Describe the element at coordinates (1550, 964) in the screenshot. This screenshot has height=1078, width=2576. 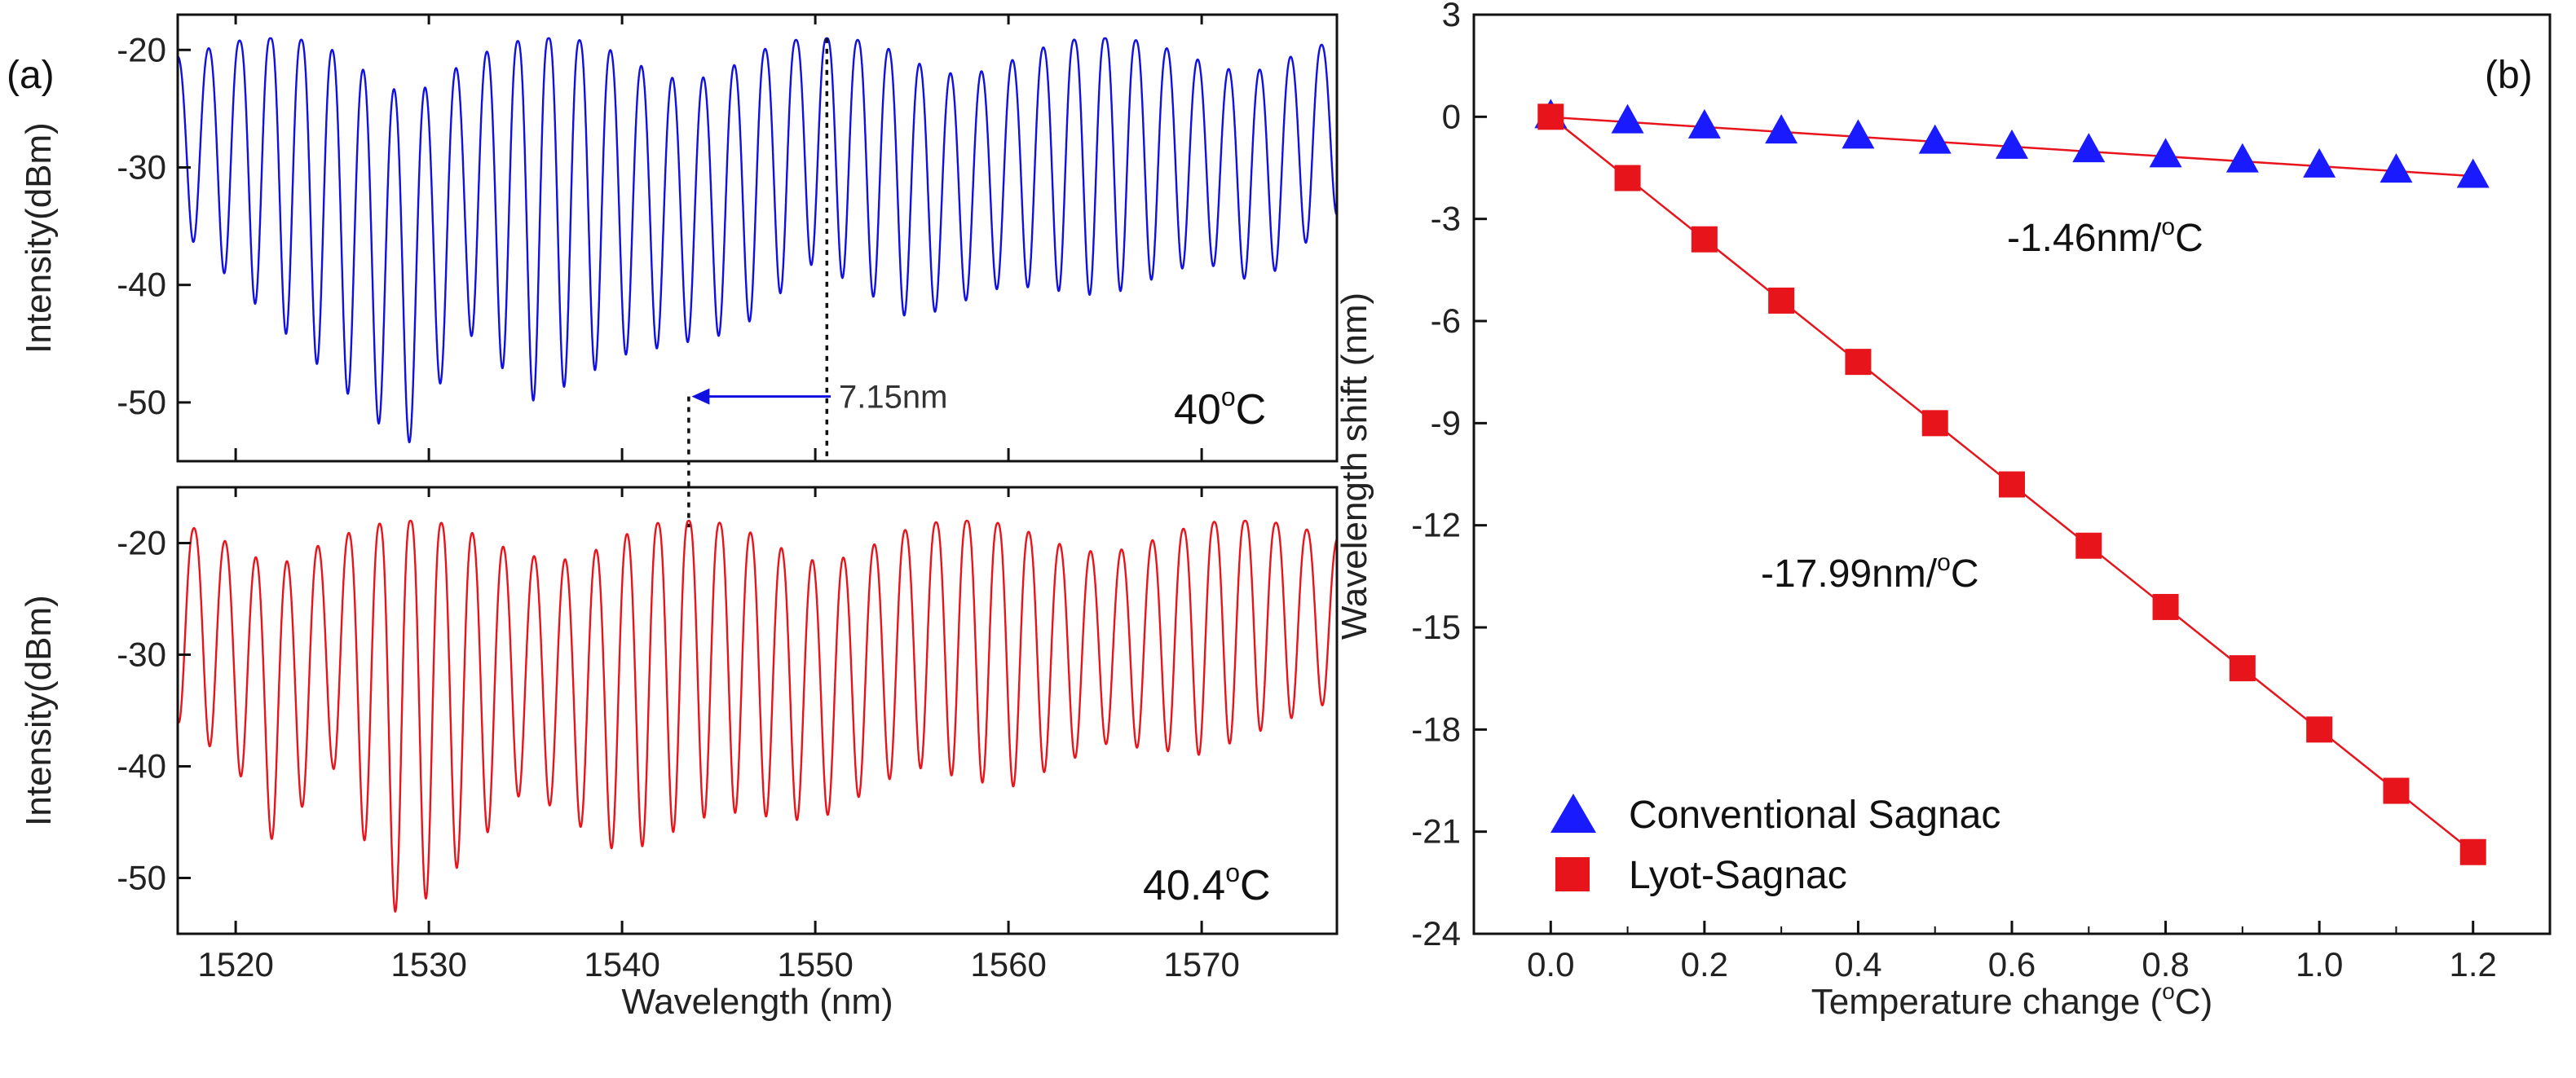
I see `x-tick-label: 0.0` at that location.